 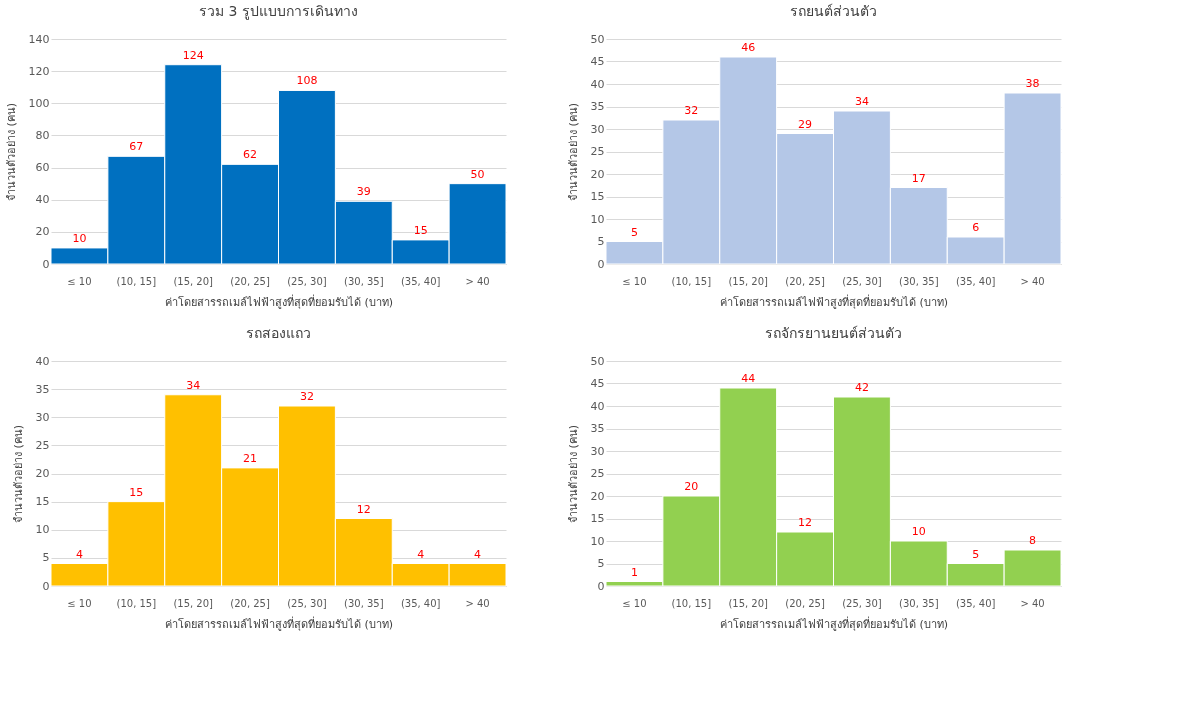 I want to click on y-tick-label: 100, so click(x=39, y=103).